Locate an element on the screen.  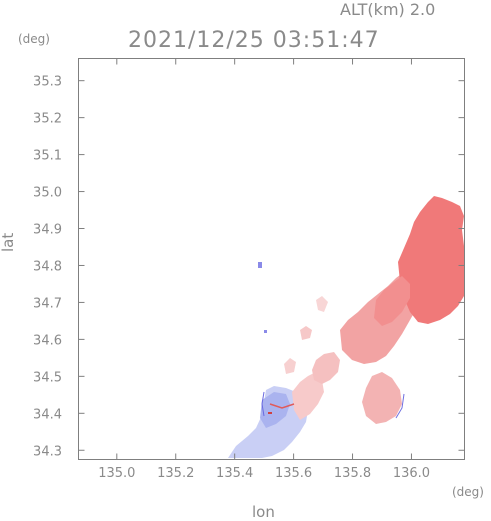
timestamp-title: 2021/12/25 03:51:47 is located at coordinates (254, 40).